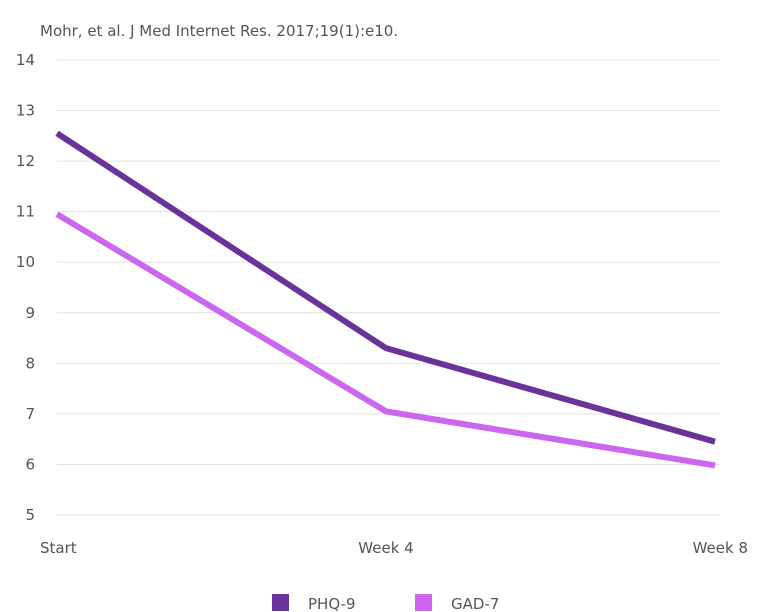  What do you see at coordinates (385, 603) in the screenshot?
I see `legend: PHQ-9 GAD-7` at bounding box center [385, 603].